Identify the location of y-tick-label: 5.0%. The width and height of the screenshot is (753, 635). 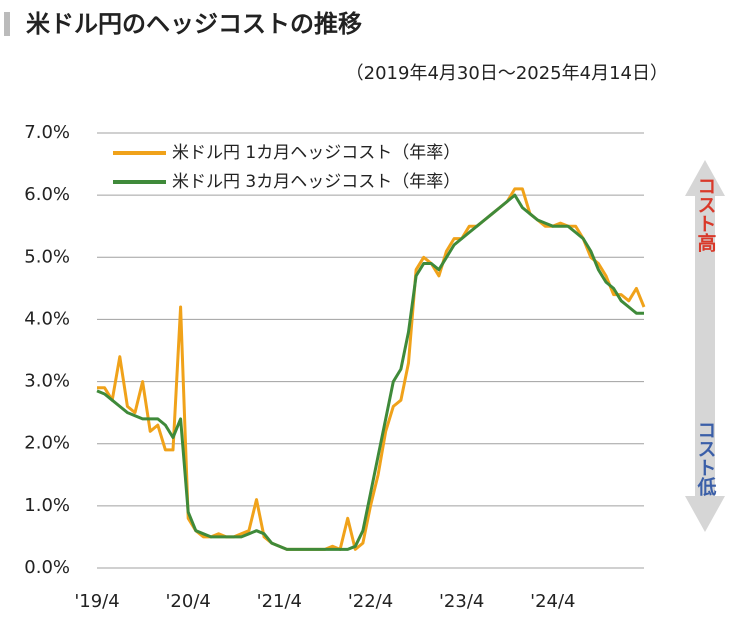
(47, 256).